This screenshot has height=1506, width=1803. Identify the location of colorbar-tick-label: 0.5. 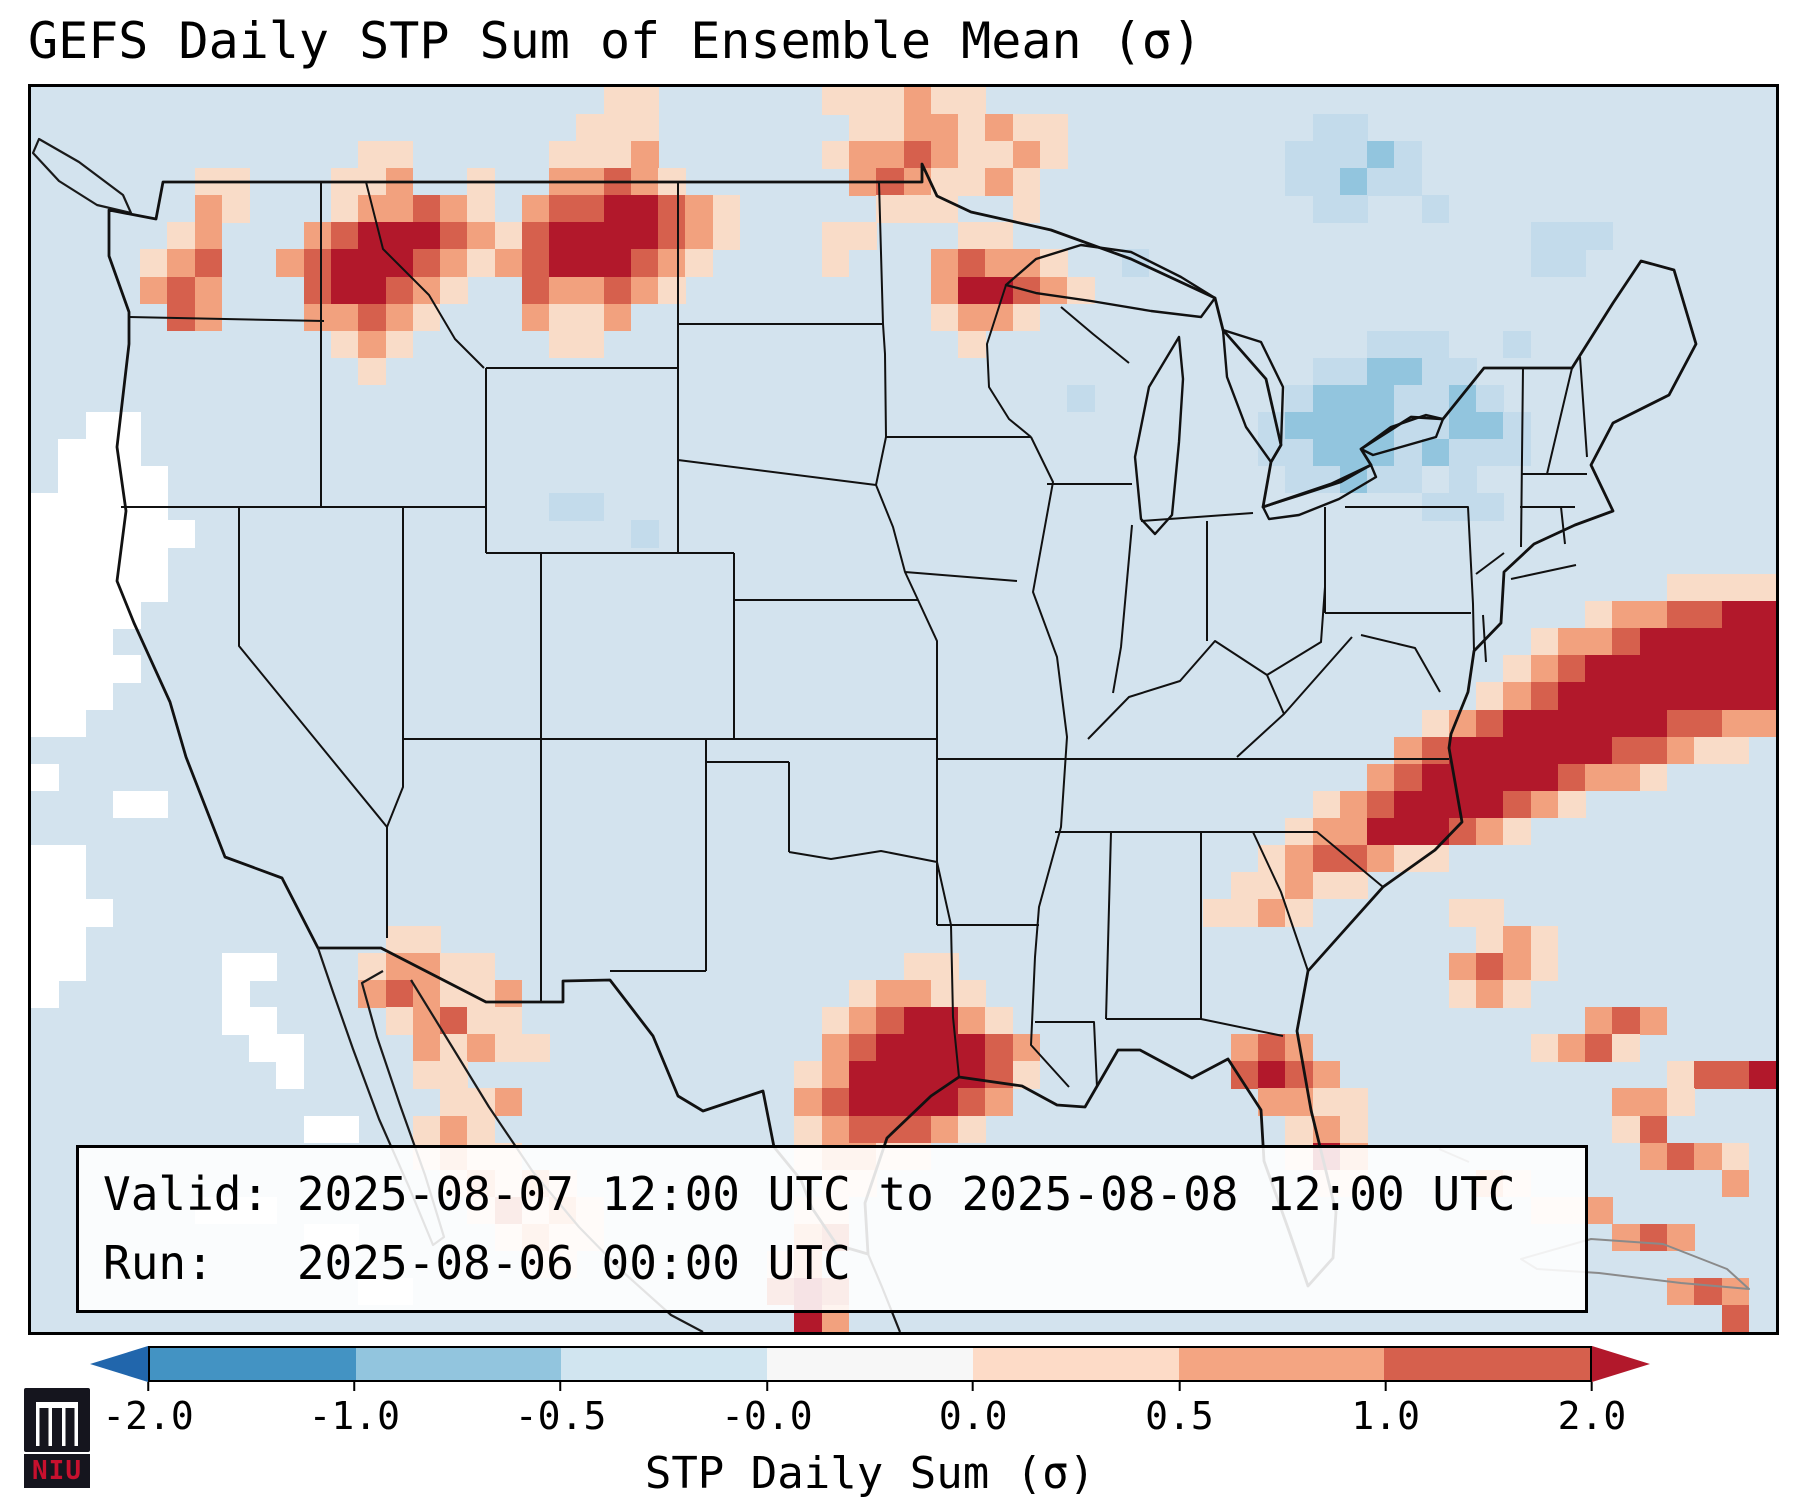
(1179, 1416).